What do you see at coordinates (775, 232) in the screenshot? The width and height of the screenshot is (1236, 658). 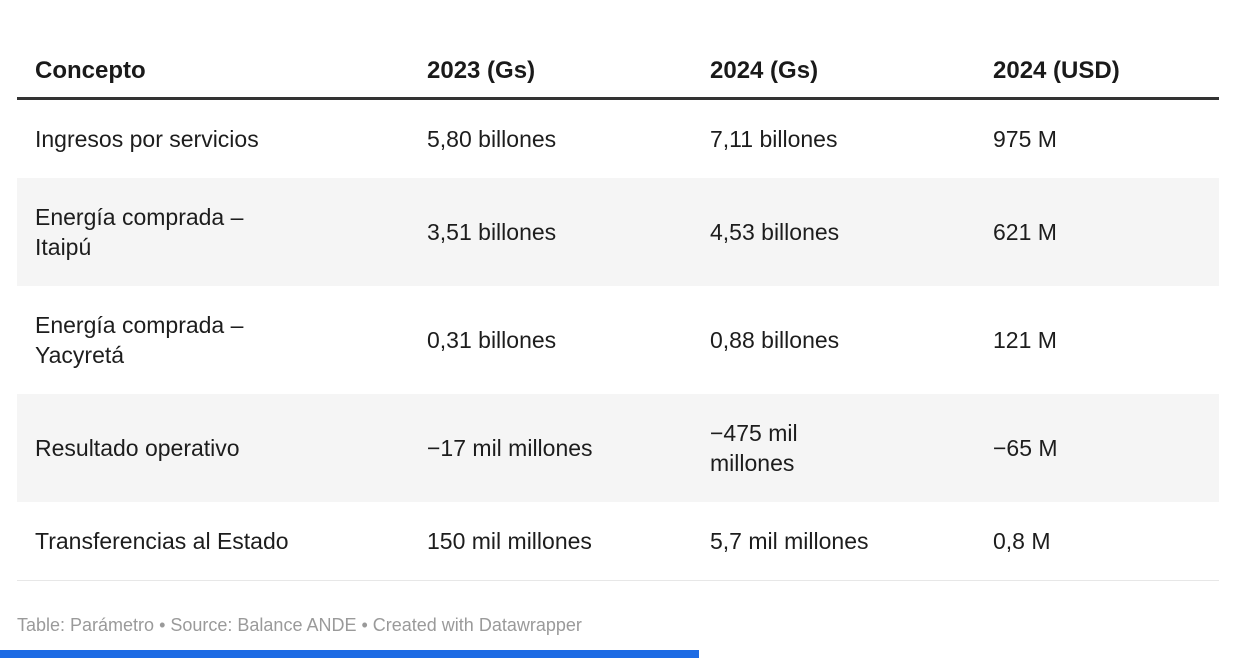 I see `cell-2024-gs: 4,53 billones` at bounding box center [775, 232].